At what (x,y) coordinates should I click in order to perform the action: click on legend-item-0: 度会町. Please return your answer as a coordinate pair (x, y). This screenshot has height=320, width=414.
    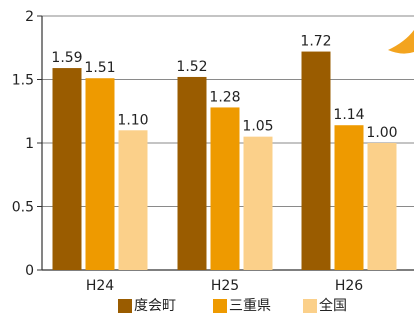
    Looking at the image, I should click on (147, 306).